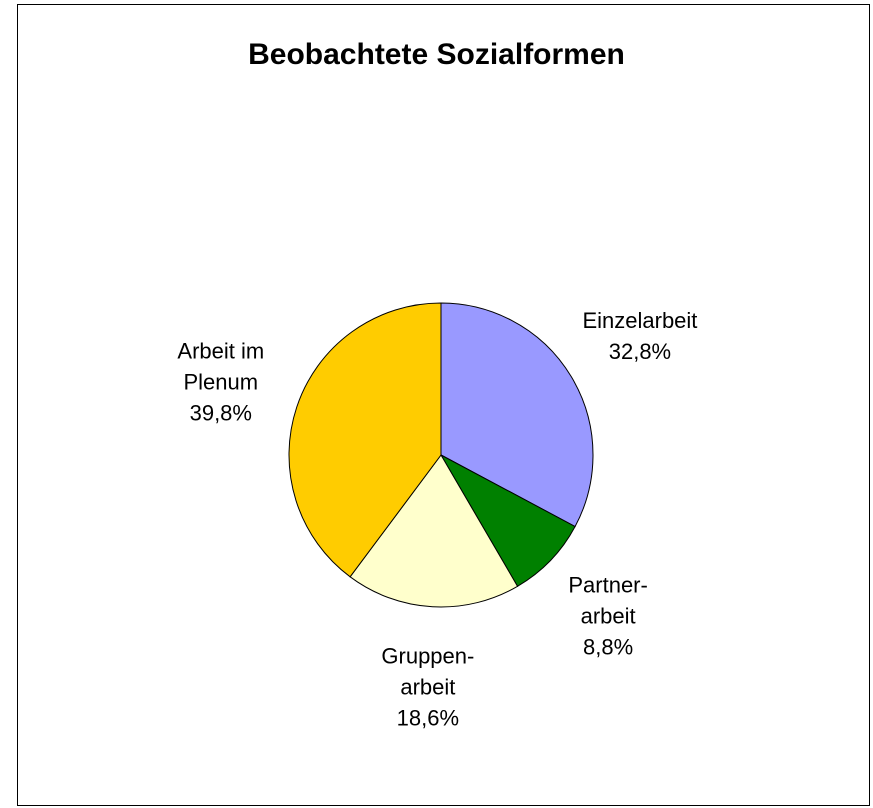 This screenshot has width=873, height=808. Describe the element at coordinates (428, 671) in the screenshot. I see `category-label: Gruppen- arbeit` at that location.